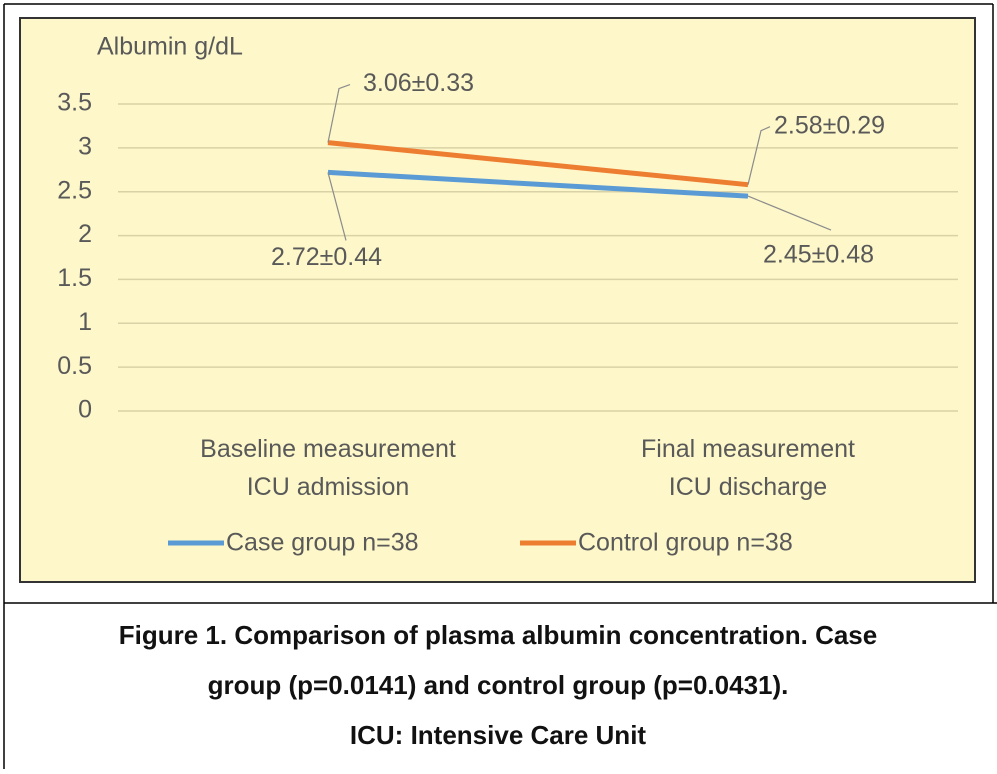 Image resolution: width=997 pixels, height=774 pixels. I want to click on y-tick-label: 3.5, so click(74, 103).